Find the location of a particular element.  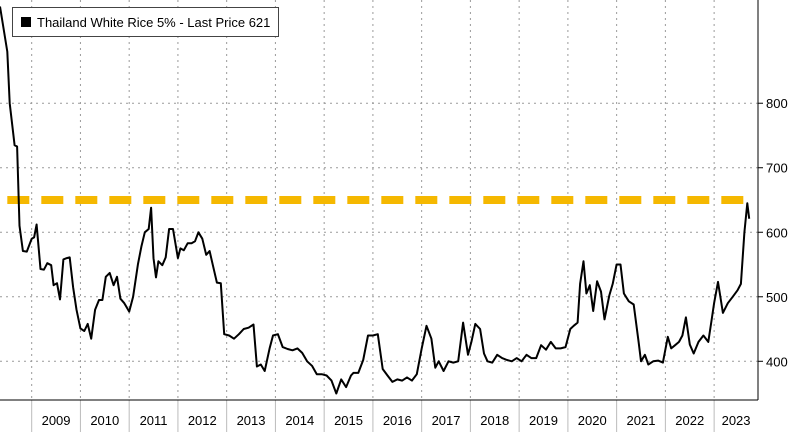

x-tick-label-2023: 2023 is located at coordinates (736, 420).